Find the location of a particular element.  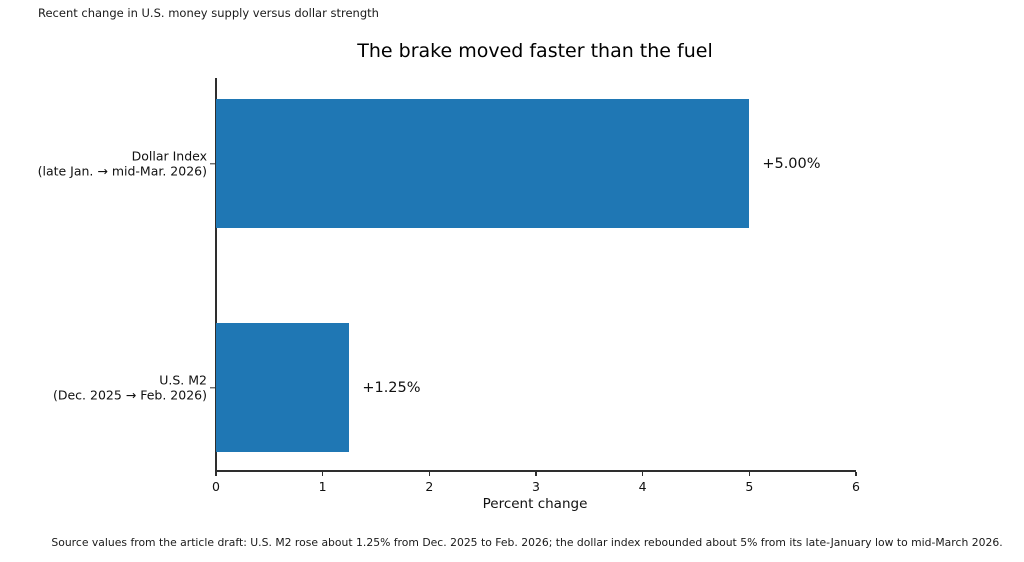

bar-us-m2 is located at coordinates (283, 387).